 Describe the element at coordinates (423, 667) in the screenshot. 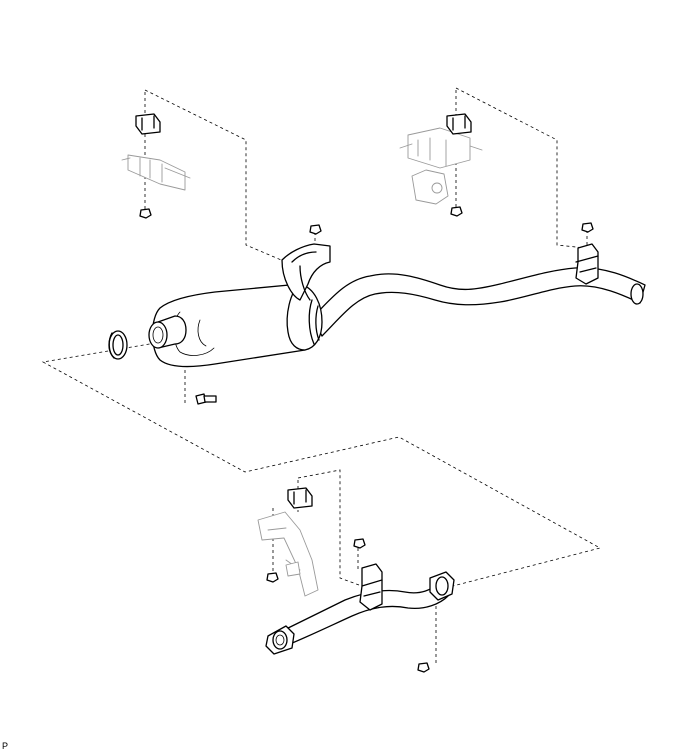

I see `nut-bottom-right` at that location.